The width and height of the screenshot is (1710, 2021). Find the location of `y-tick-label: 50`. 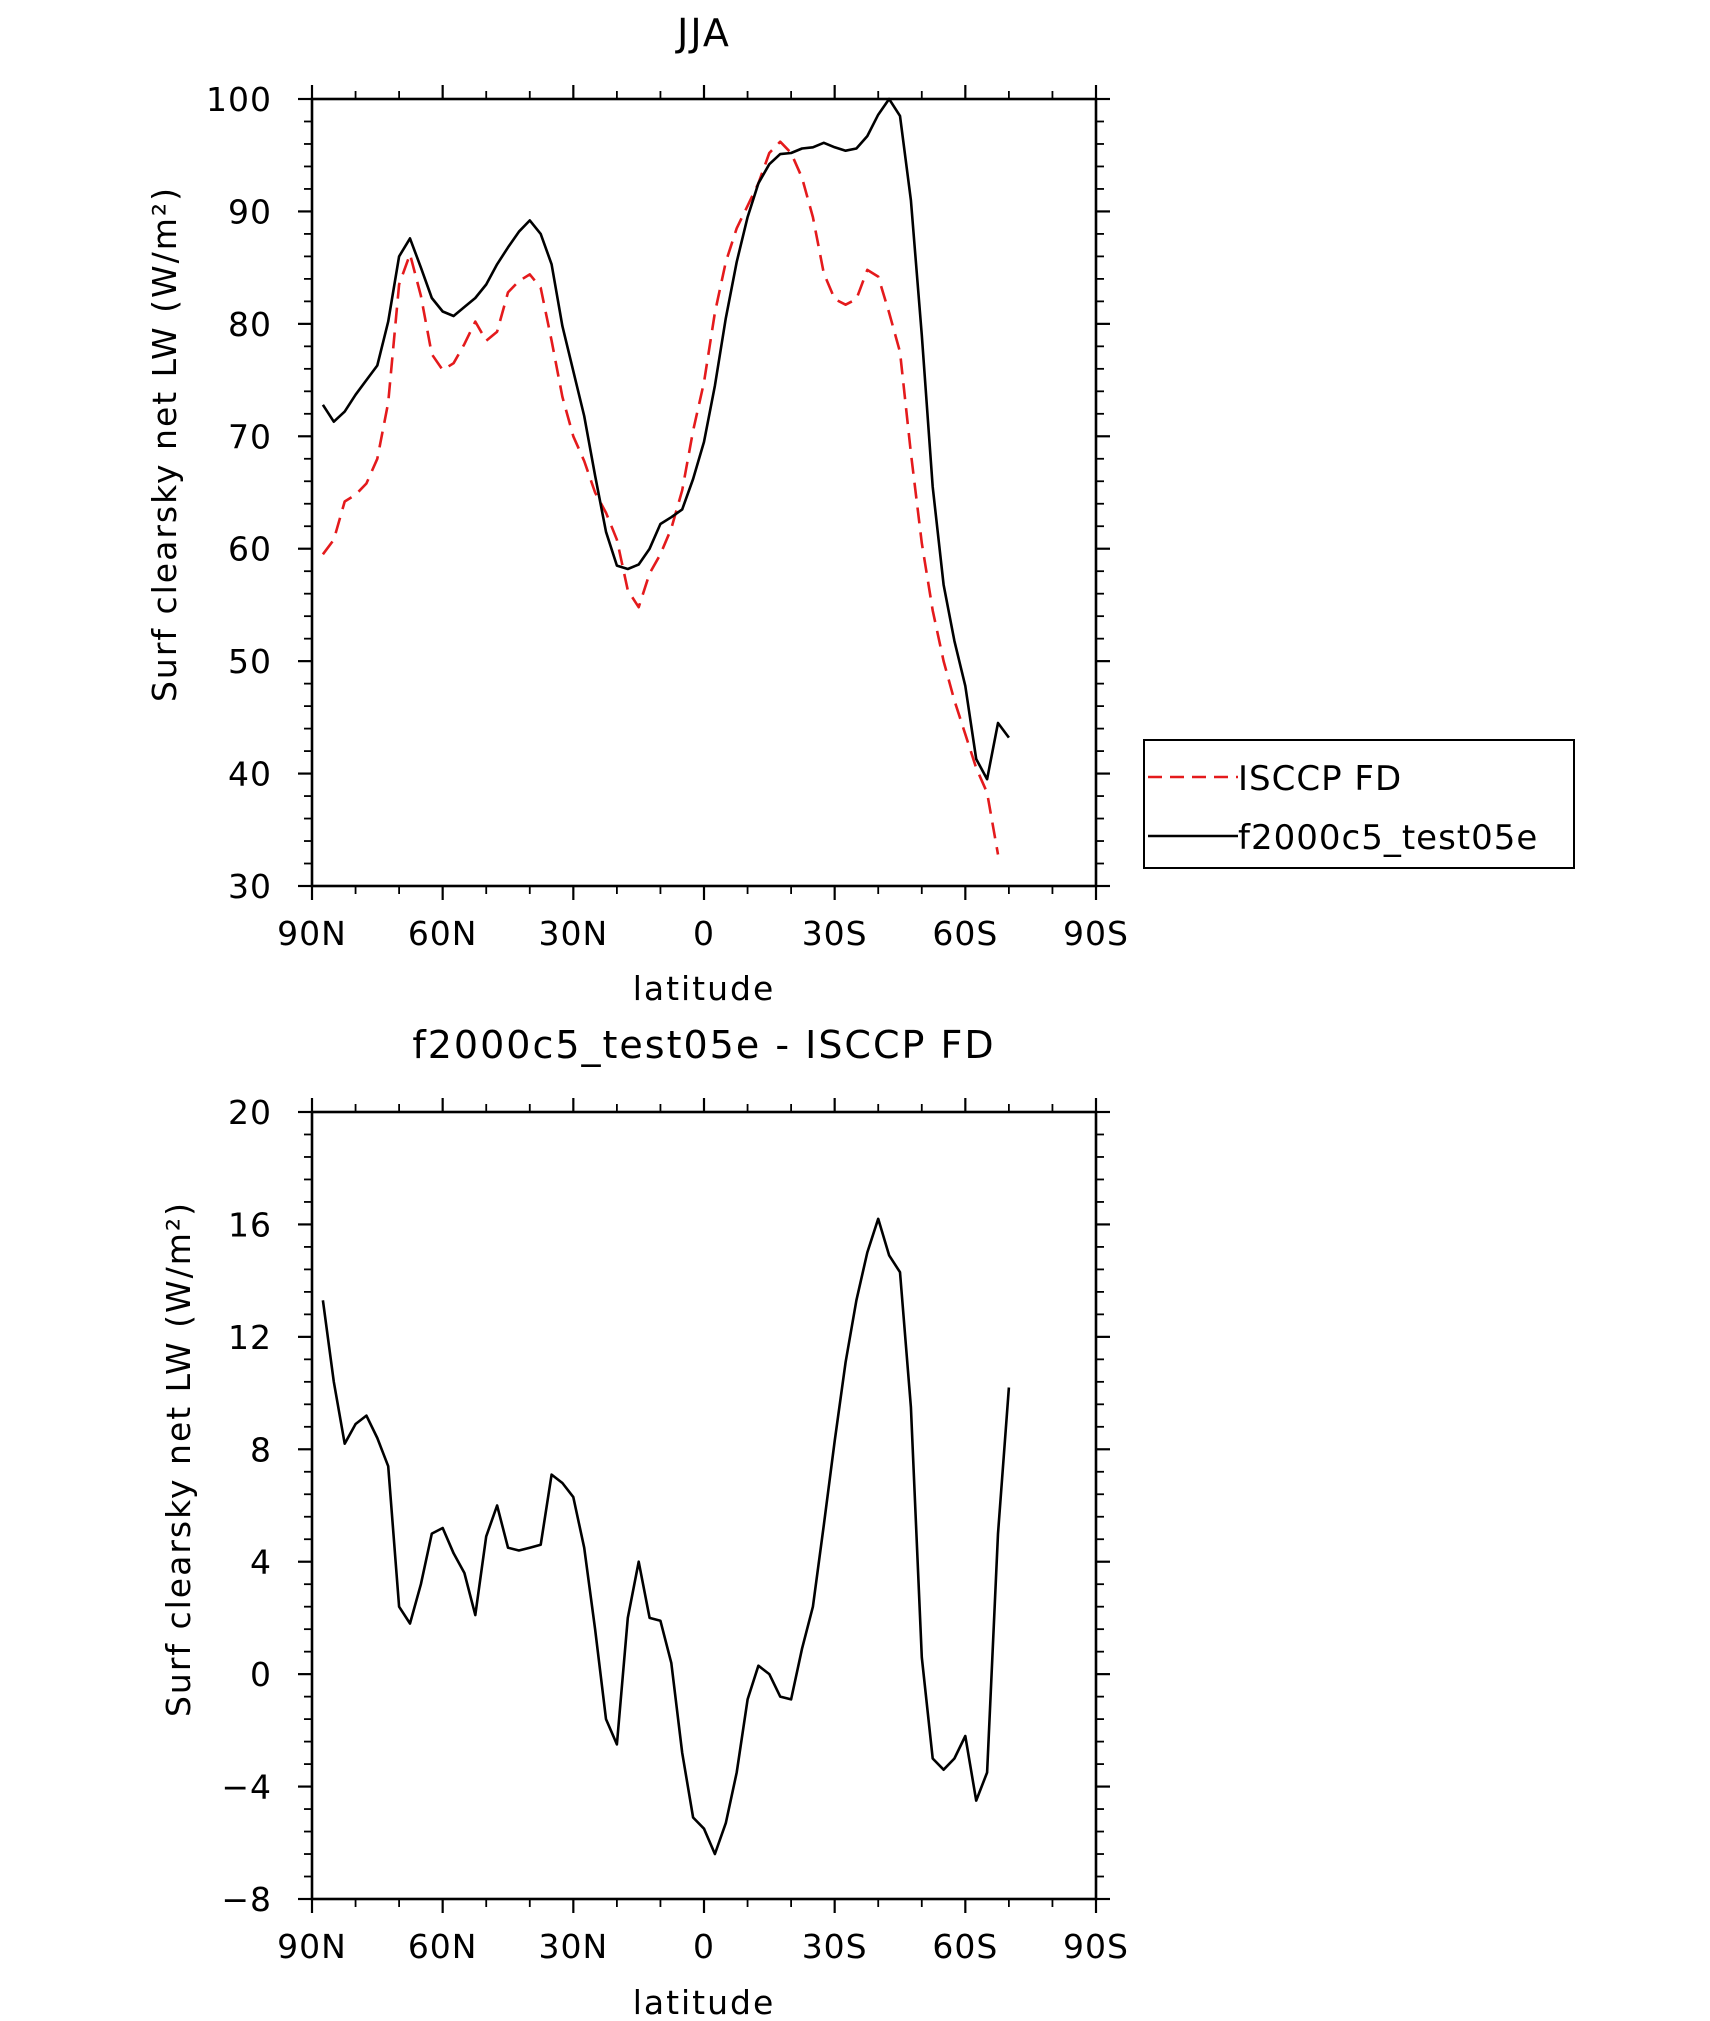

y-tick-label: 50 is located at coordinates (250, 661).